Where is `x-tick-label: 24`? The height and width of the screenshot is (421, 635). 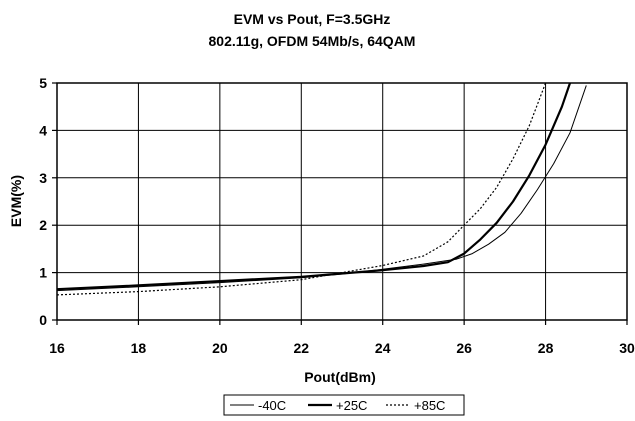 x-tick-label: 24 is located at coordinates (383, 348).